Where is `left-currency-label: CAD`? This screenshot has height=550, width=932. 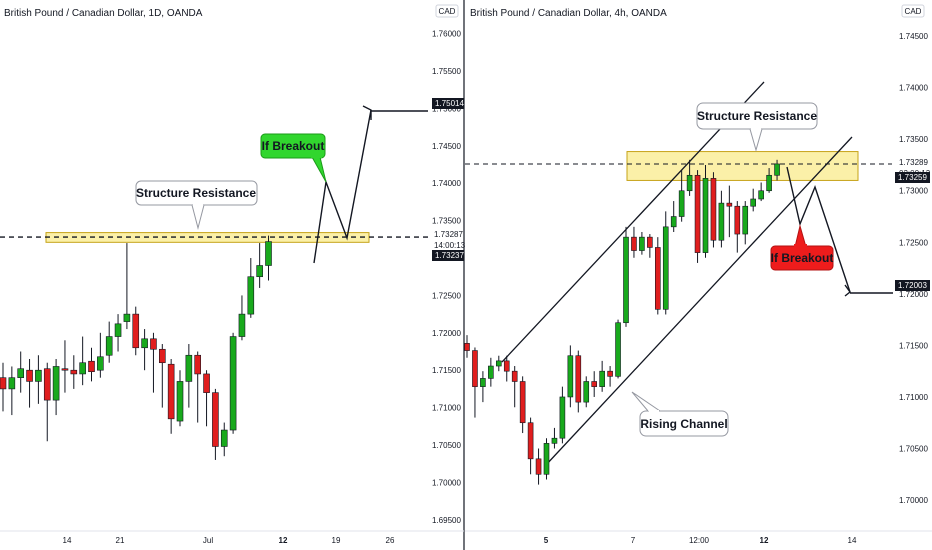
left-currency-label: CAD is located at coordinates (447, 11).